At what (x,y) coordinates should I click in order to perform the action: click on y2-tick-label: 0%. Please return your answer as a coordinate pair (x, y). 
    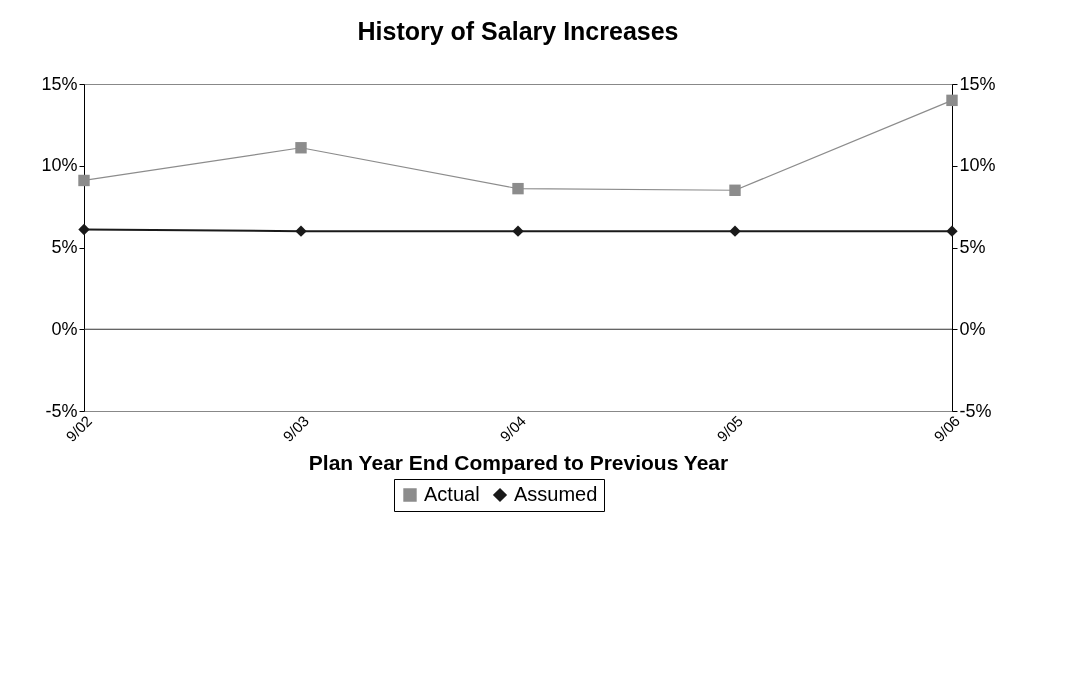
    Looking at the image, I should click on (972, 328).